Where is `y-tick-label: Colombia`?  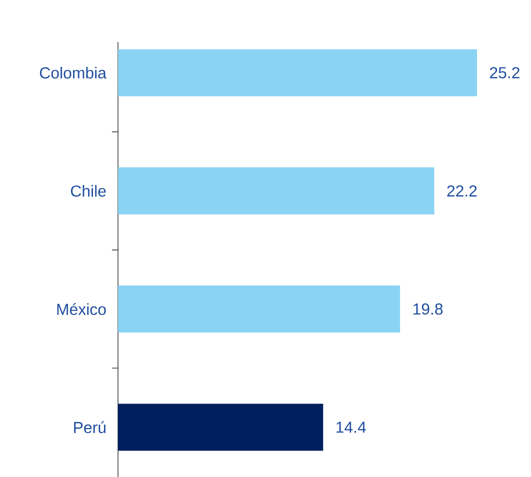
y-tick-label: Colombia is located at coordinates (73, 72).